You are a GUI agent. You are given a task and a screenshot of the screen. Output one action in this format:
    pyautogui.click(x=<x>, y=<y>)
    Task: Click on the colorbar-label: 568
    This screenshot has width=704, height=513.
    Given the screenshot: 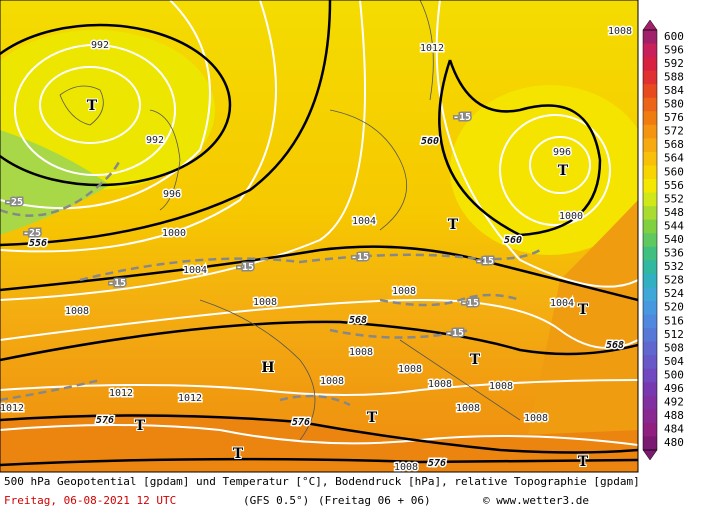 What is the action you would take?
    pyautogui.click(x=674, y=144)
    